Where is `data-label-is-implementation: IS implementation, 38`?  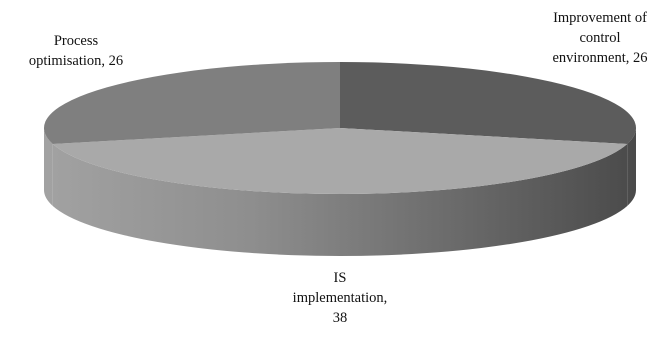
data-label-is-implementation: IS implementation, 38 is located at coordinates (340, 298).